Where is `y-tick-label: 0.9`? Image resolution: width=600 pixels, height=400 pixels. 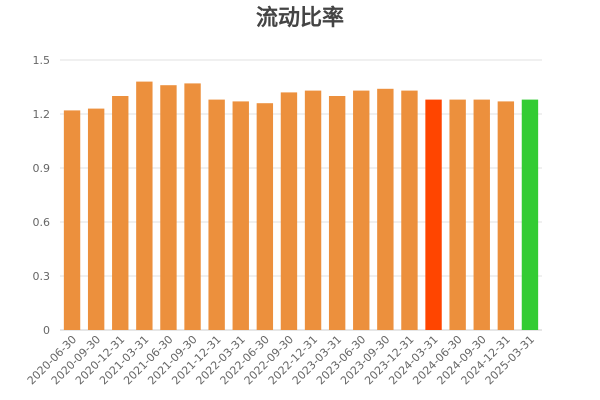
y-tick-label: 0.9 is located at coordinates (42, 168).